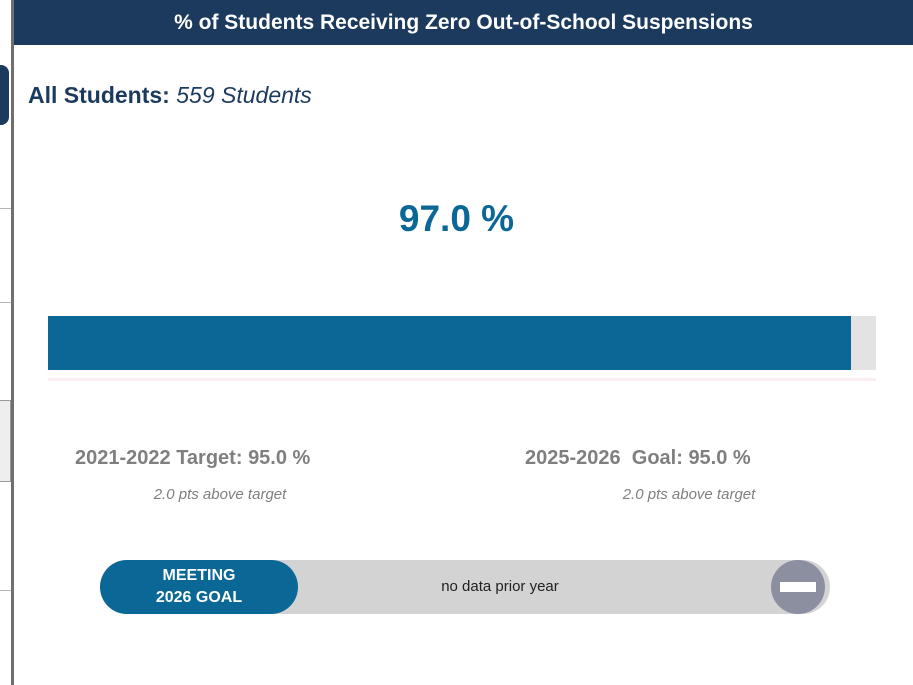  I want to click on divider, so click(12, 342).